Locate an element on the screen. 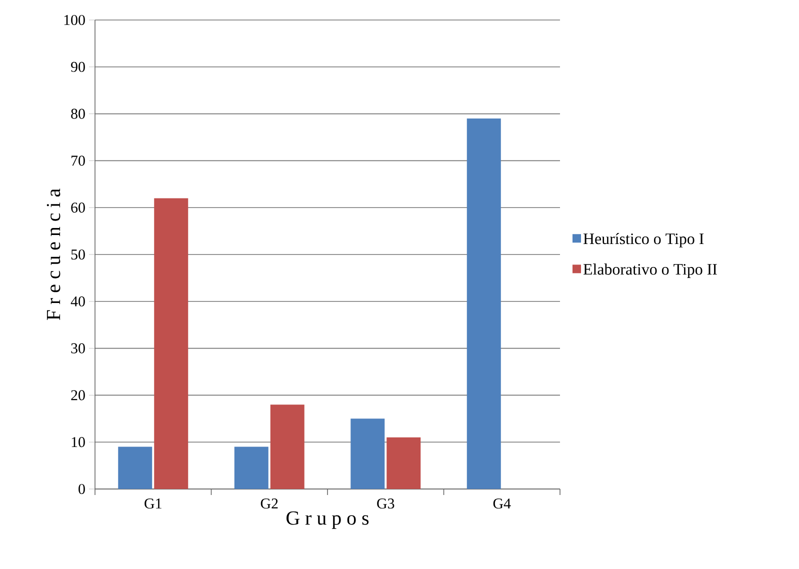 The image size is (799, 569). y-tick-label: 70 is located at coordinates (78, 161).